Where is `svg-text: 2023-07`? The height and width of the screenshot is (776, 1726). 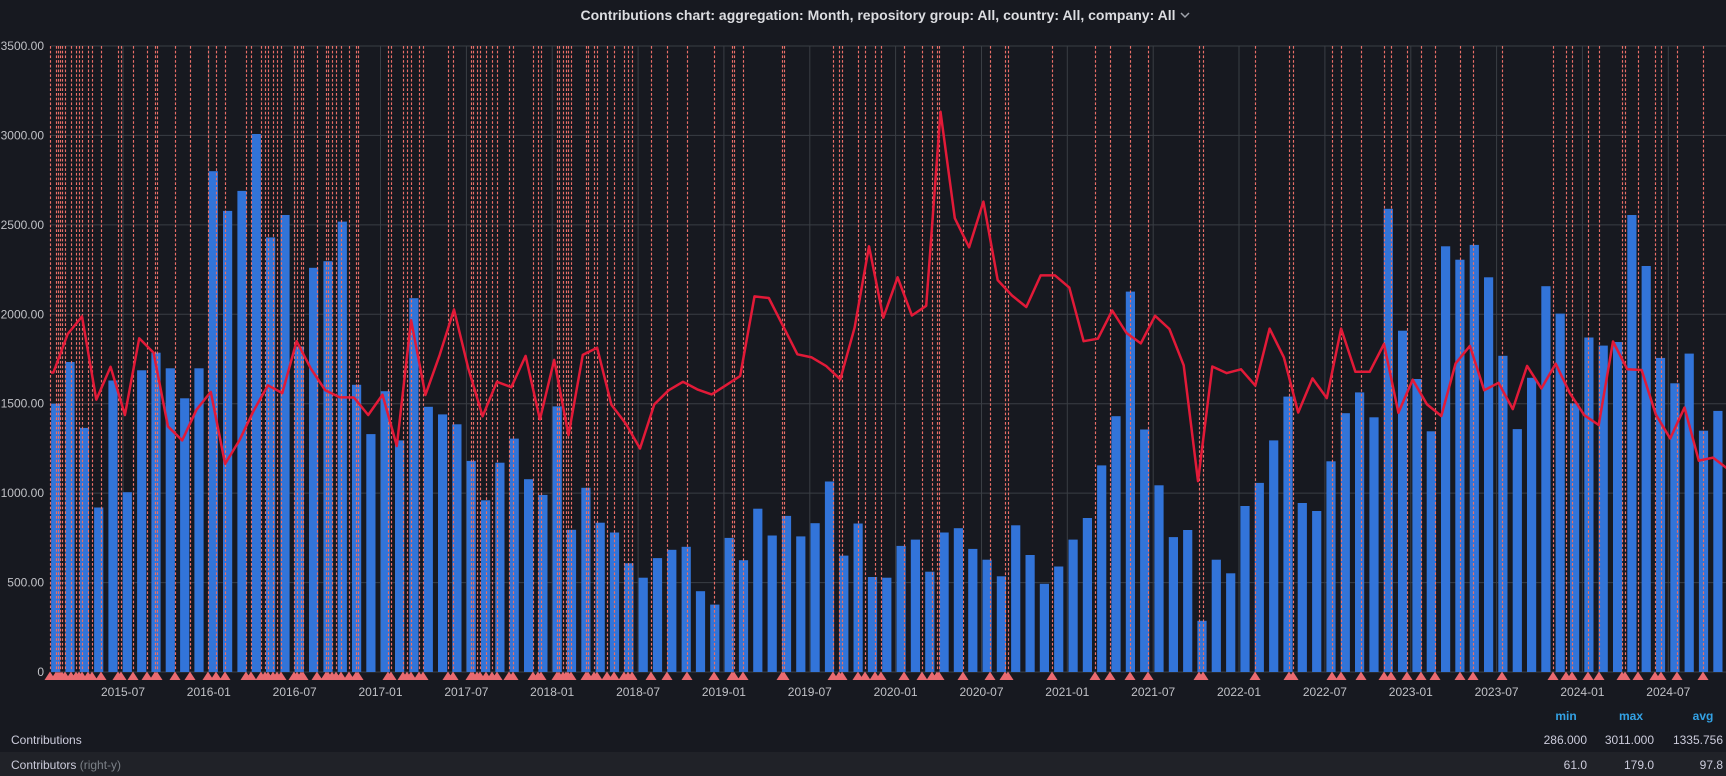 svg-text: 2023-07 is located at coordinates (1497, 692).